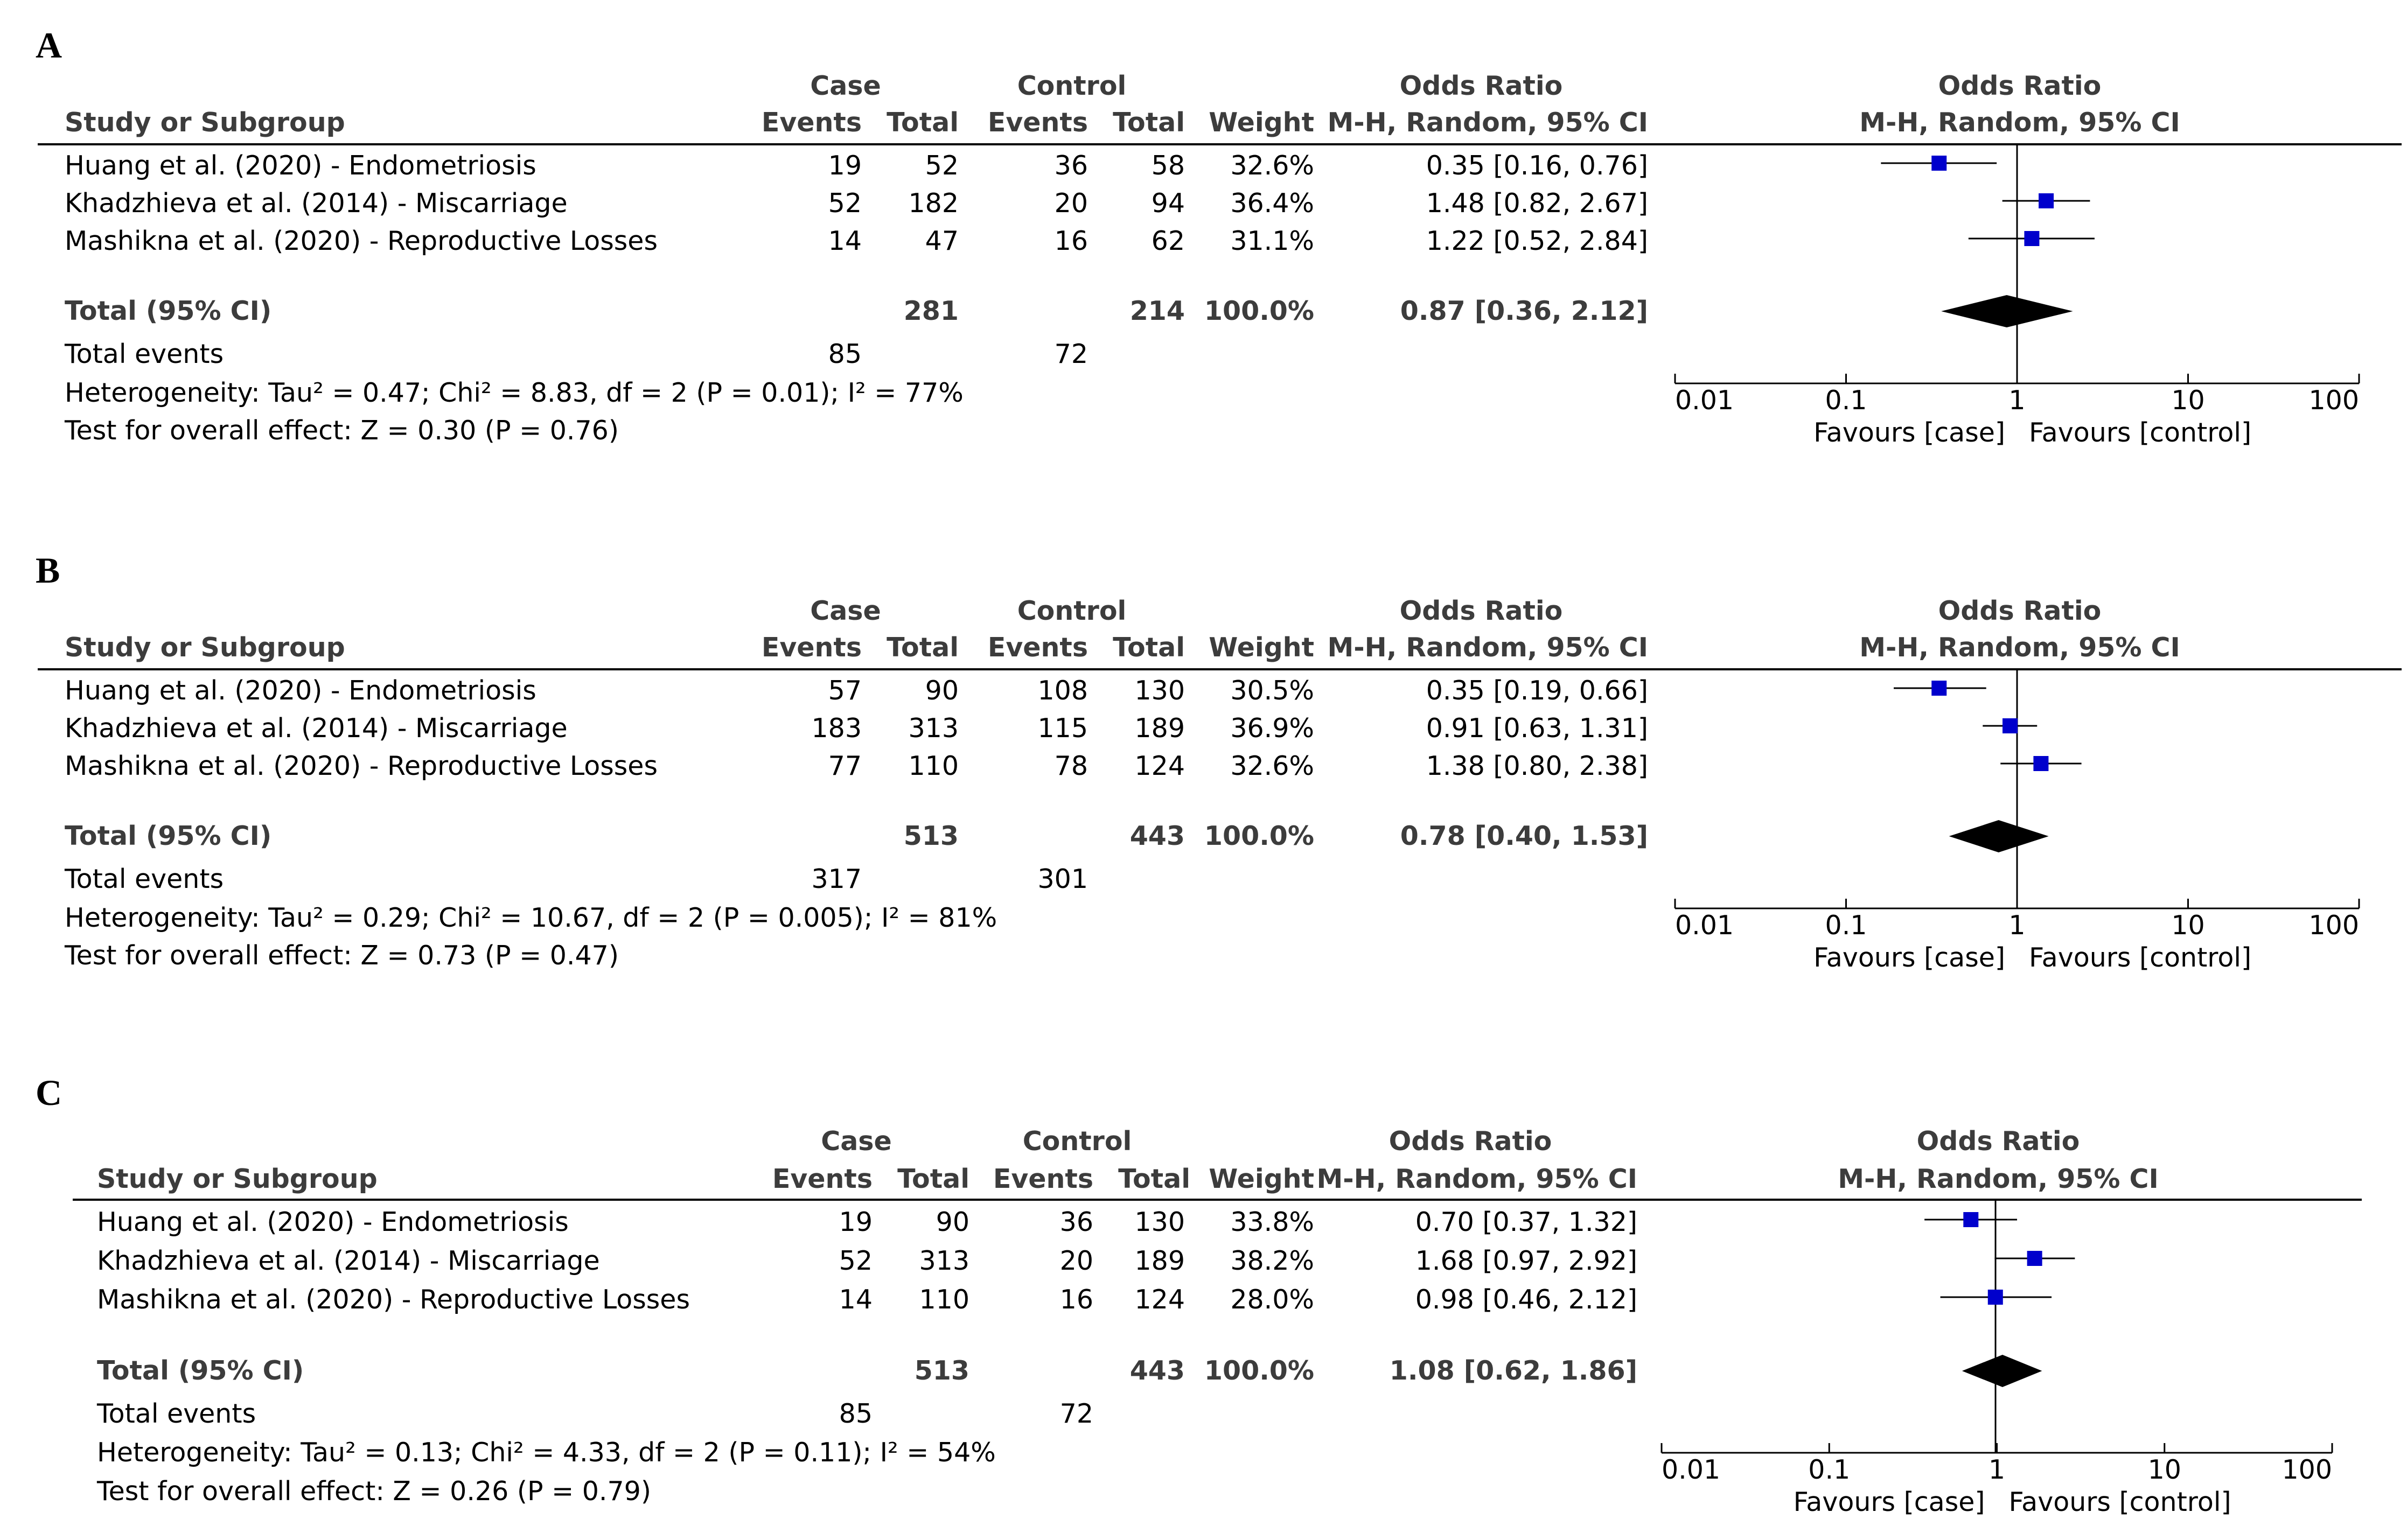  What do you see at coordinates (952, 1222) in the screenshot?
I see `case-total: 90` at bounding box center [952, 1222].